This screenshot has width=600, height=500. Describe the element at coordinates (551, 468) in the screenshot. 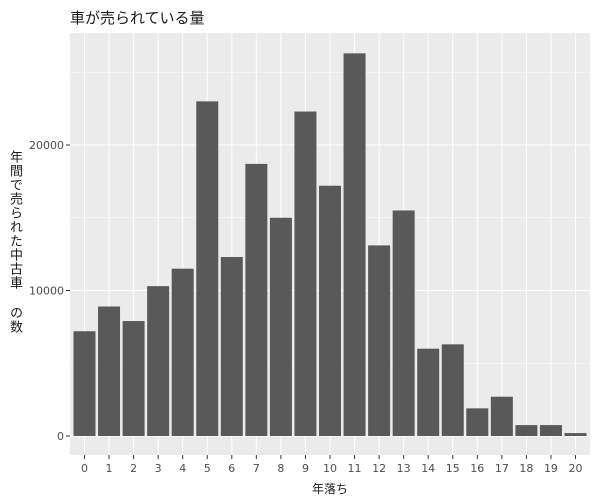

I see `x-tick-label: 19` at that location.